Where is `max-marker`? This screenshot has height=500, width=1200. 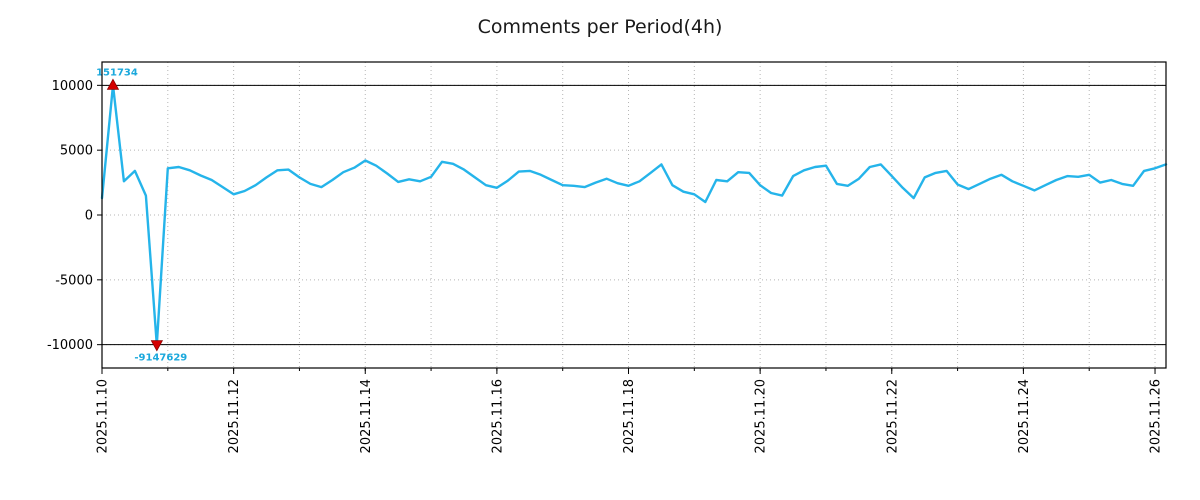 max-marker is located at coordinates (113, 84).